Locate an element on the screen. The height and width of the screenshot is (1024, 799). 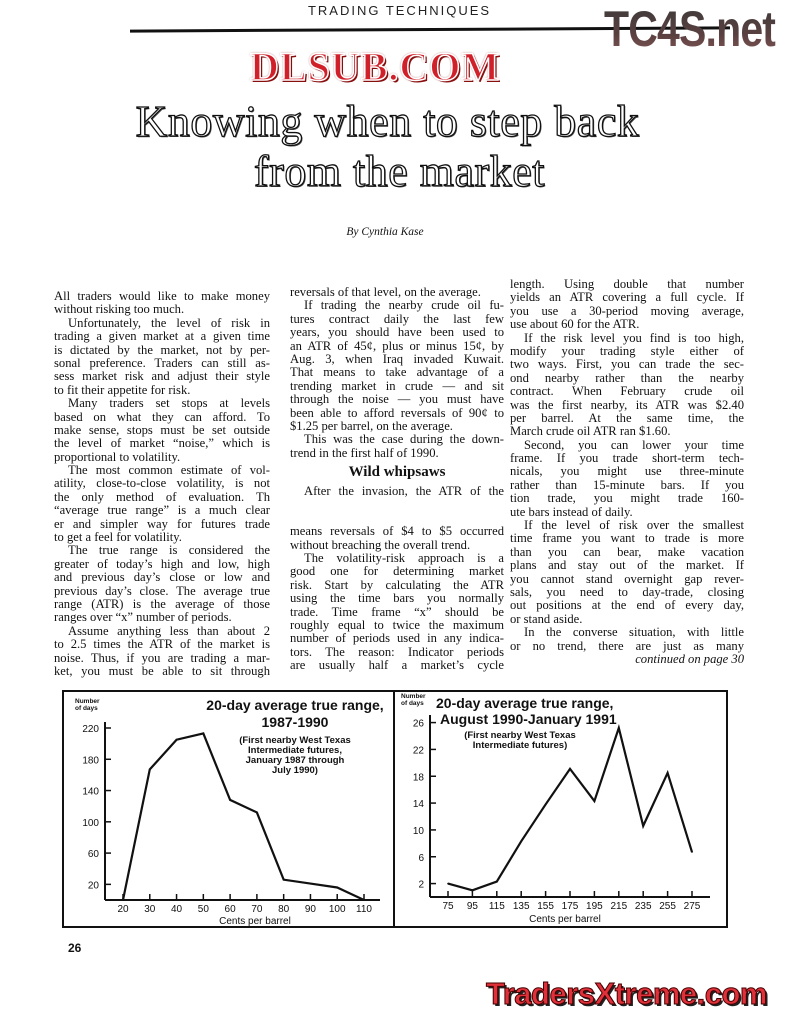
chart-2-x-tick-label: 275 is located at coordinates (692, 906).